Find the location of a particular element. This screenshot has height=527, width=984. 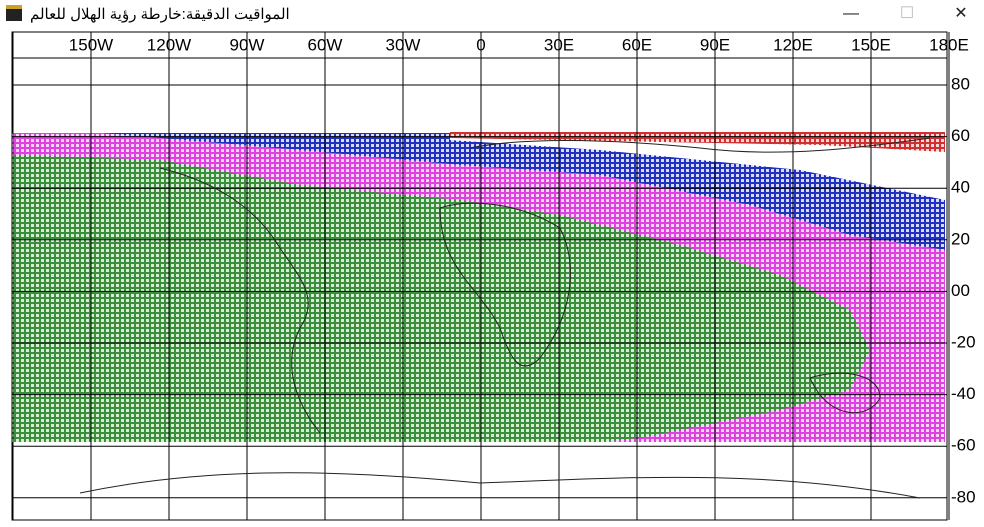

maximize-button: ☐ is located at coordinates (907, 13).